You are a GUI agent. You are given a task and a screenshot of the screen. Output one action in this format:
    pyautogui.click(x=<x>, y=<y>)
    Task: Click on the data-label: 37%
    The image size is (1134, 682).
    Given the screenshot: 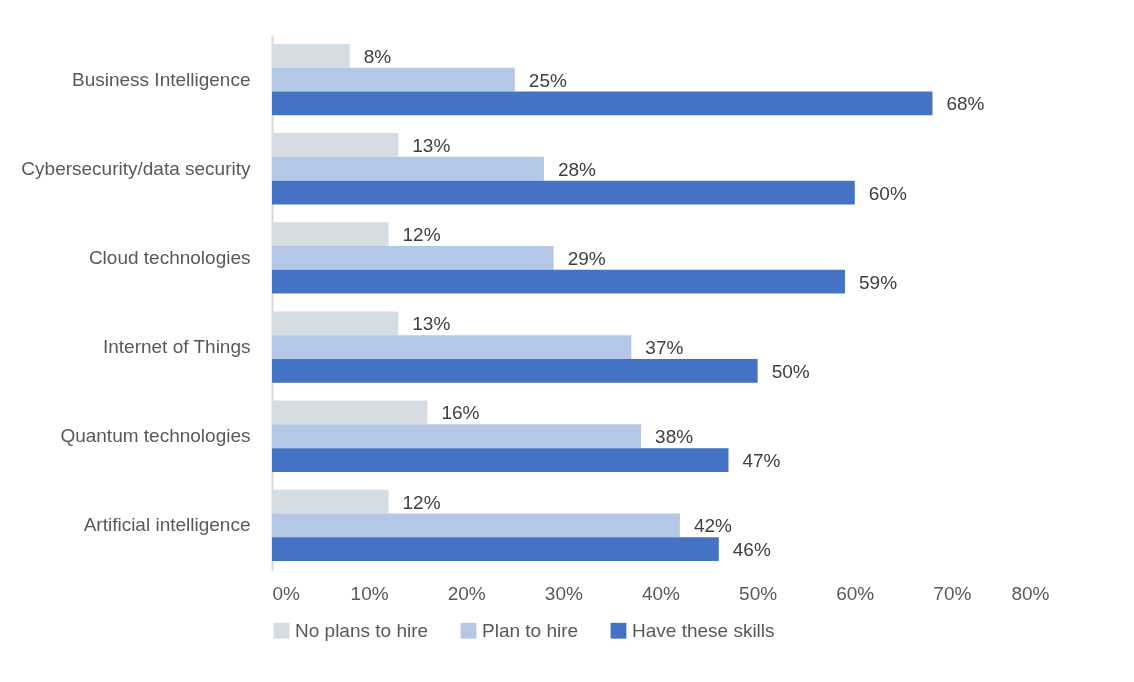 What is the action you would take?
    pyautogui.click(x=664, y=348)
    